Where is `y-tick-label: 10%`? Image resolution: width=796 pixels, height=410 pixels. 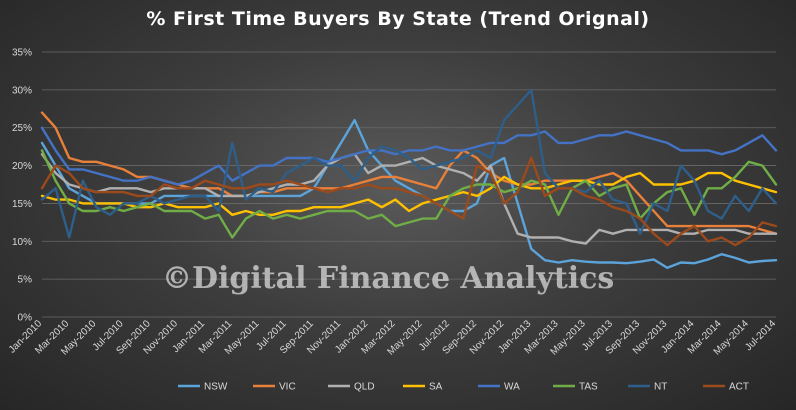
y-tick-label: 10% is located at coordinates (22, 242).